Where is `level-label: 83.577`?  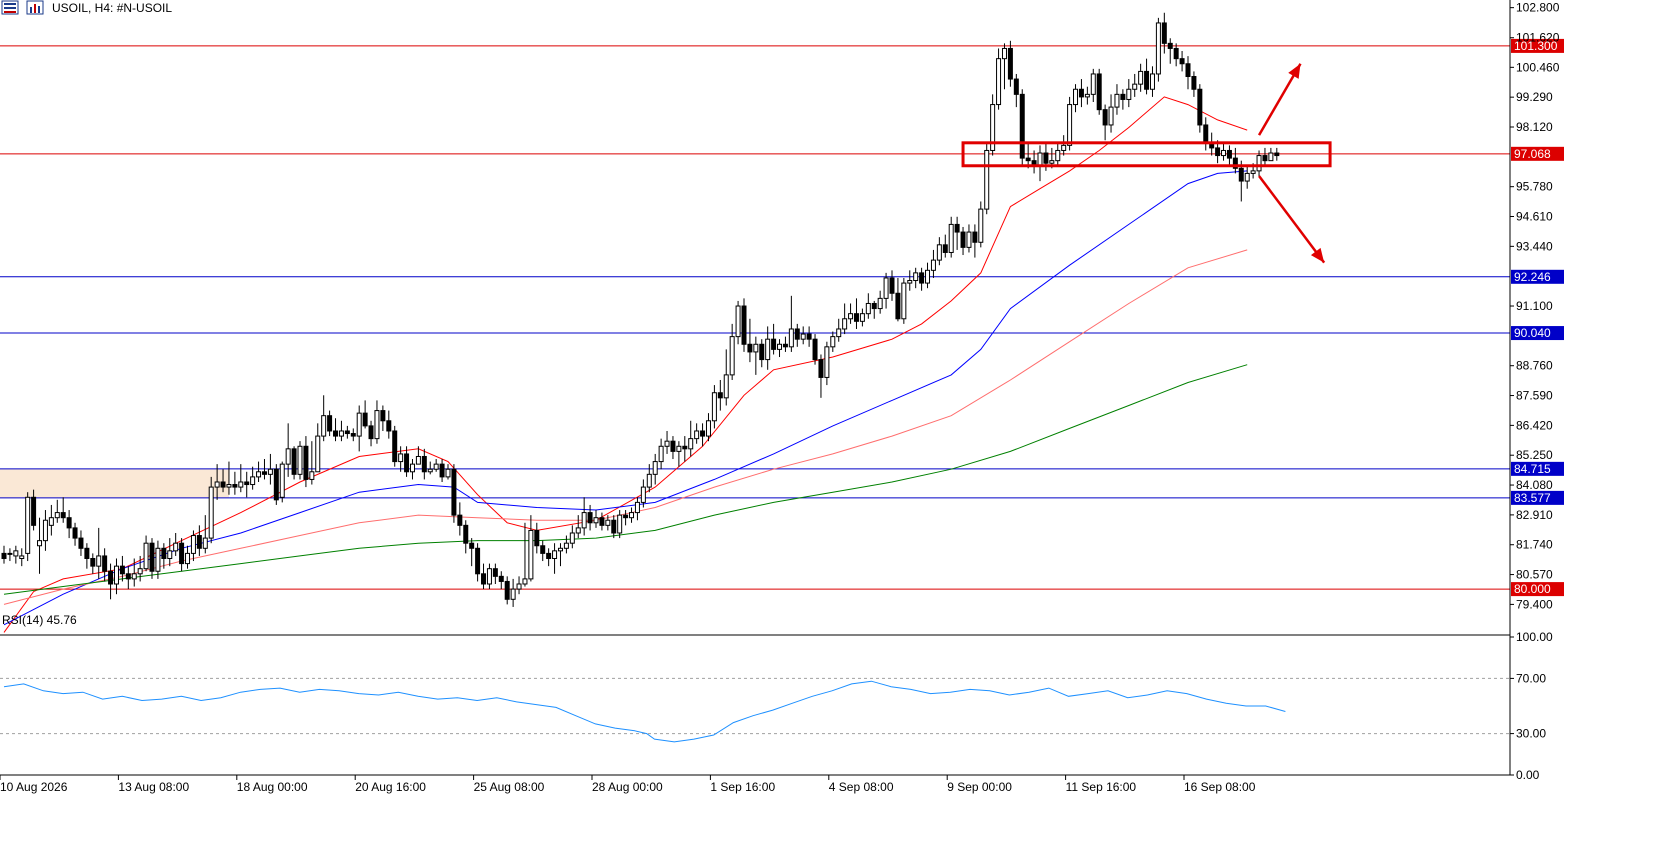 level-label: 83.577 is located at coordinates (1532, 498).